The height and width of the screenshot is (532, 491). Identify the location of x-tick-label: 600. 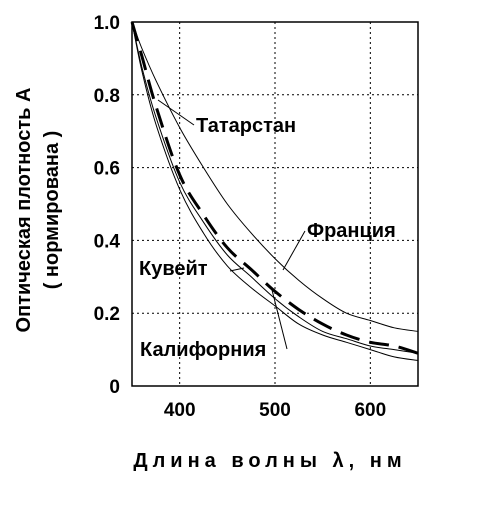
(370, 410).